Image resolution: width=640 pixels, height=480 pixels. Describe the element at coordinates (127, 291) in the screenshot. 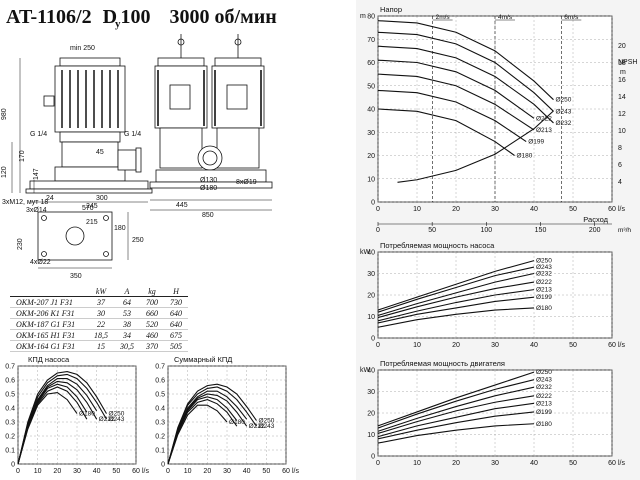

I see `spec-header-a: A` at that location.